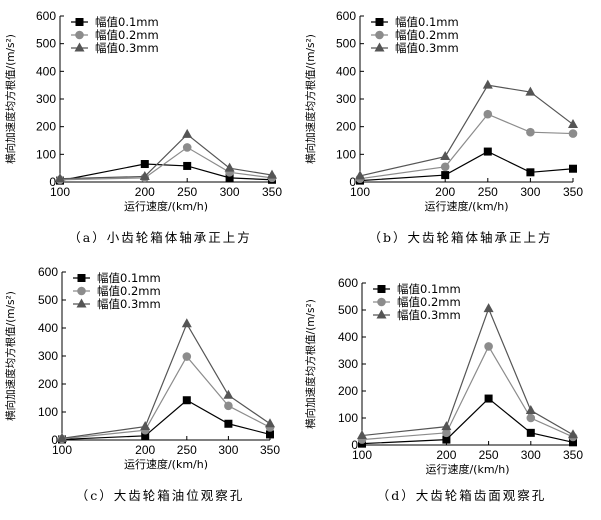 The width and height of the screenshot is (601, 520). I want to click on panel-caption: （a）小齿轮箱体轴承正上方, so click(159, 237).